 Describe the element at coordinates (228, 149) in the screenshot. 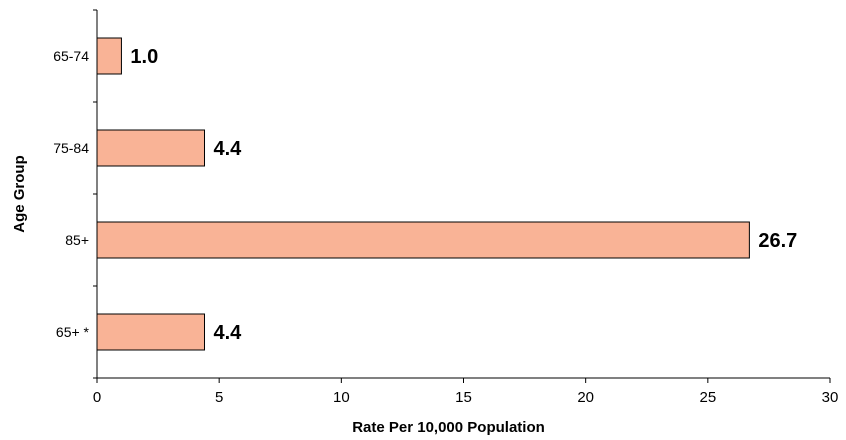

I see `value-label-2: 4.4` at that location.